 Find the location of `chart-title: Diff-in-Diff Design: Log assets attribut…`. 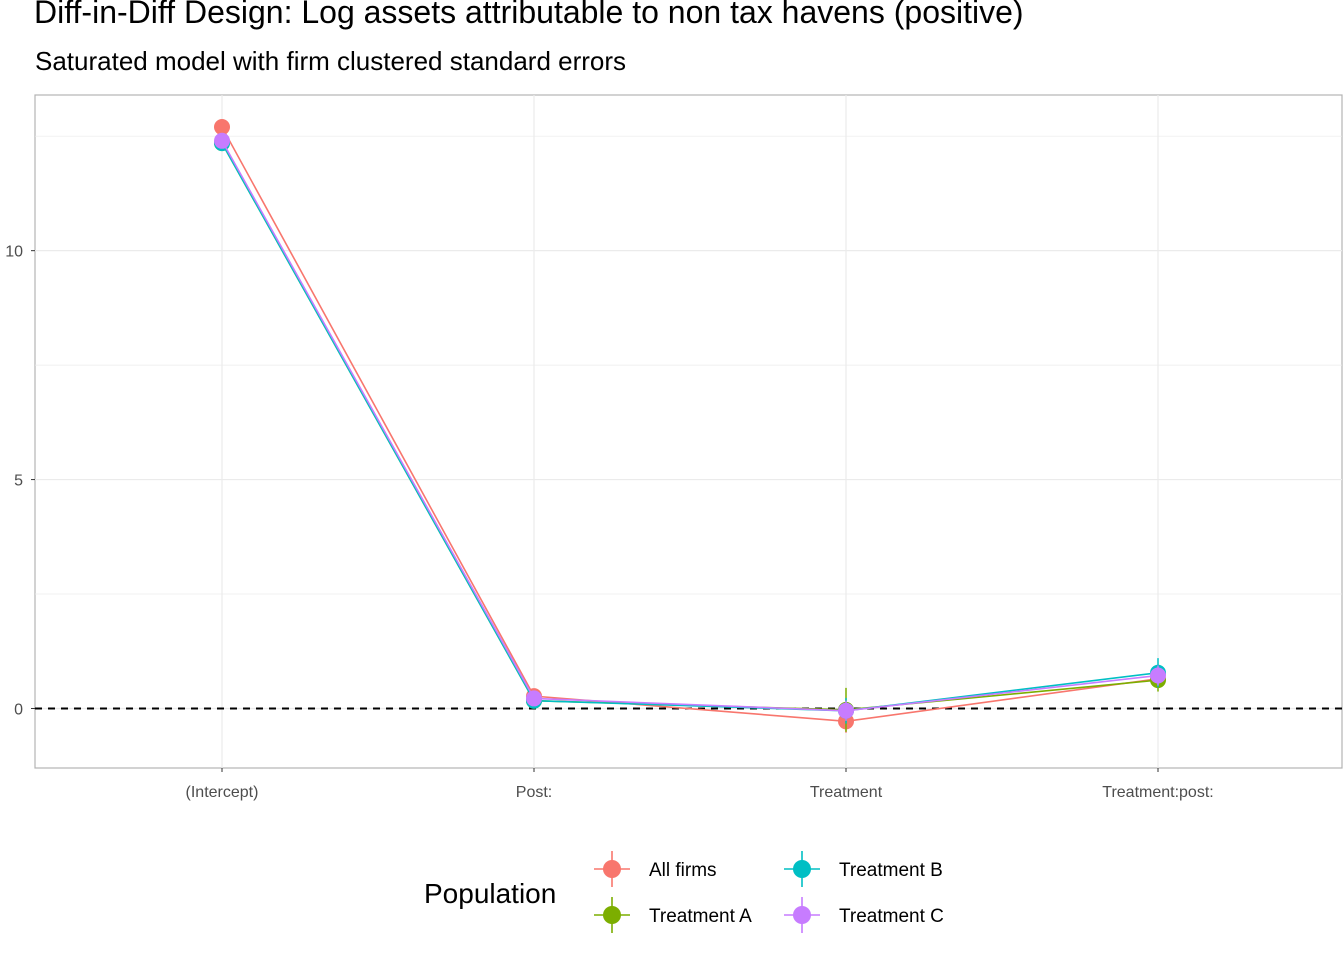

chart-title: Diff-in-Diff Design: Log assets attribut… is located at coordinates (529, 15).